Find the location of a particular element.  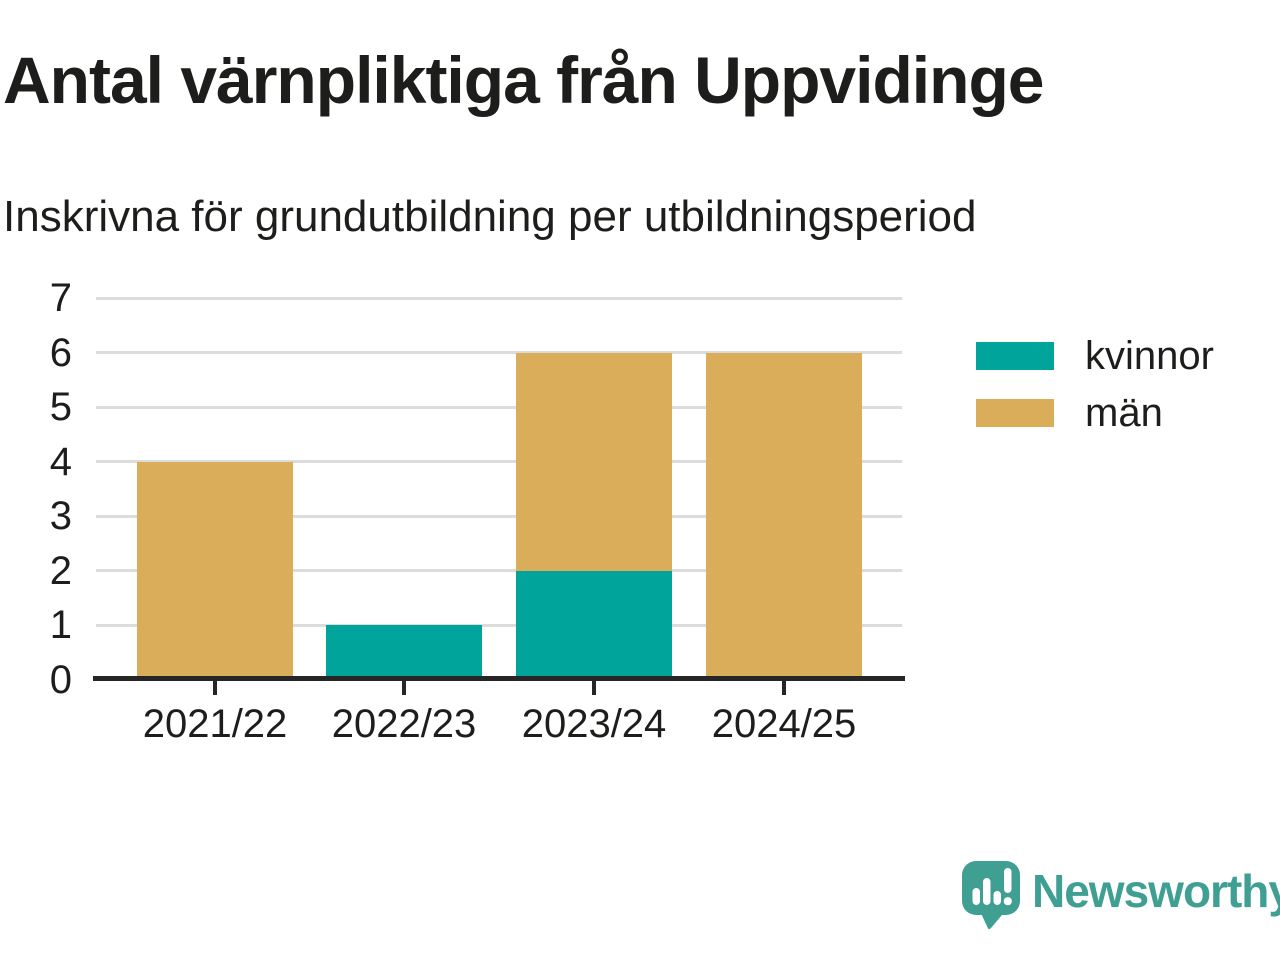

y-axis-tick-label: 5 is located at coordinates (60, 407).